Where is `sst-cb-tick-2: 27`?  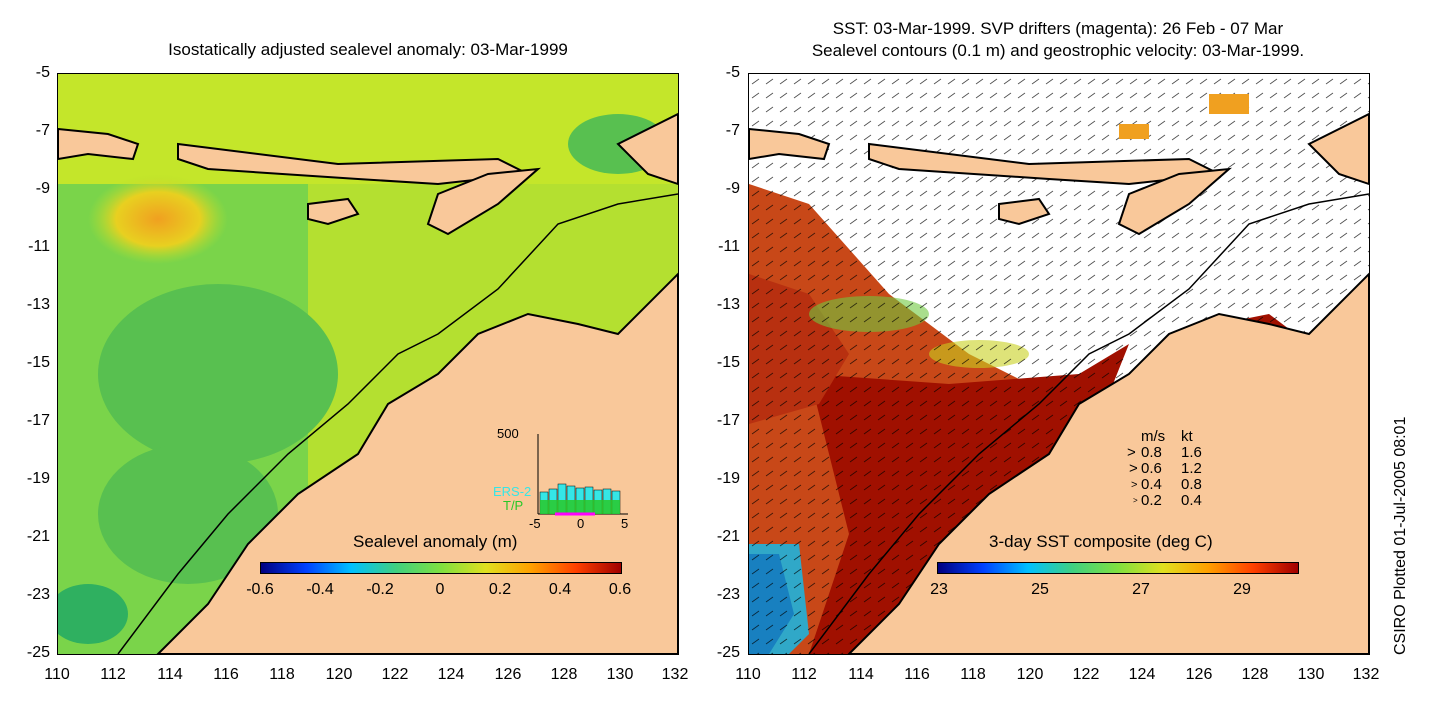 sst-cb-tick-2: 27 is located at coordinates (1141, 589).